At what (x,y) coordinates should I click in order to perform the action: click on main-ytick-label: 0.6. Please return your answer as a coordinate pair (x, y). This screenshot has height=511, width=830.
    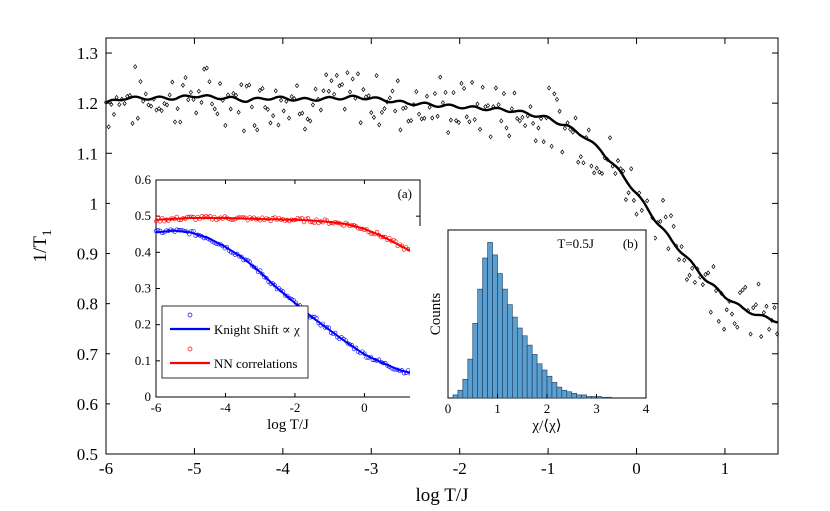
    Looking at the image, I should click on (87, 404).